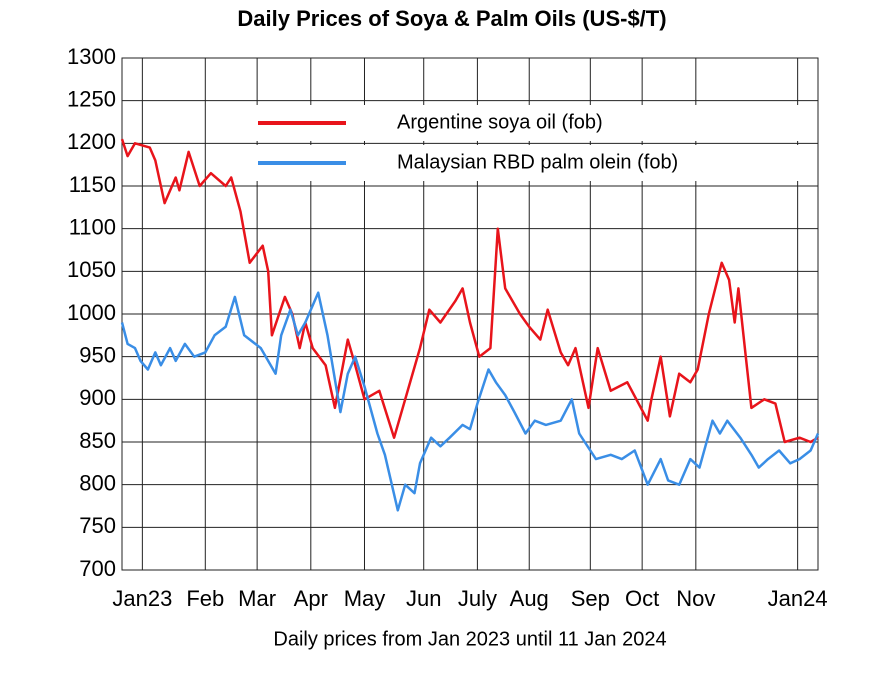 This screenshot has width=874, height=674. What do you see at coordinates (590, 598) in the screenshot?
I see `x-tick-label: Sep` at bounding box center [590, 598].